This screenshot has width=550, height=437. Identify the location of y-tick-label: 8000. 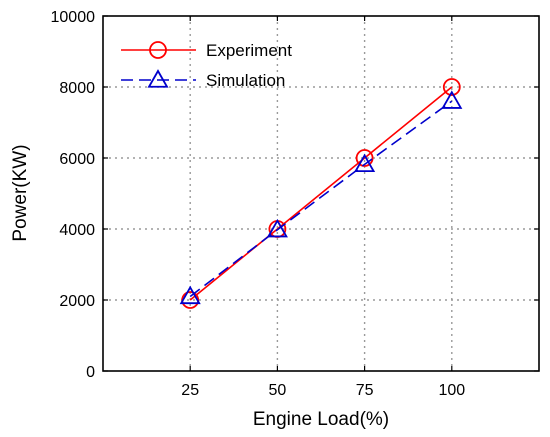
(77, 88).